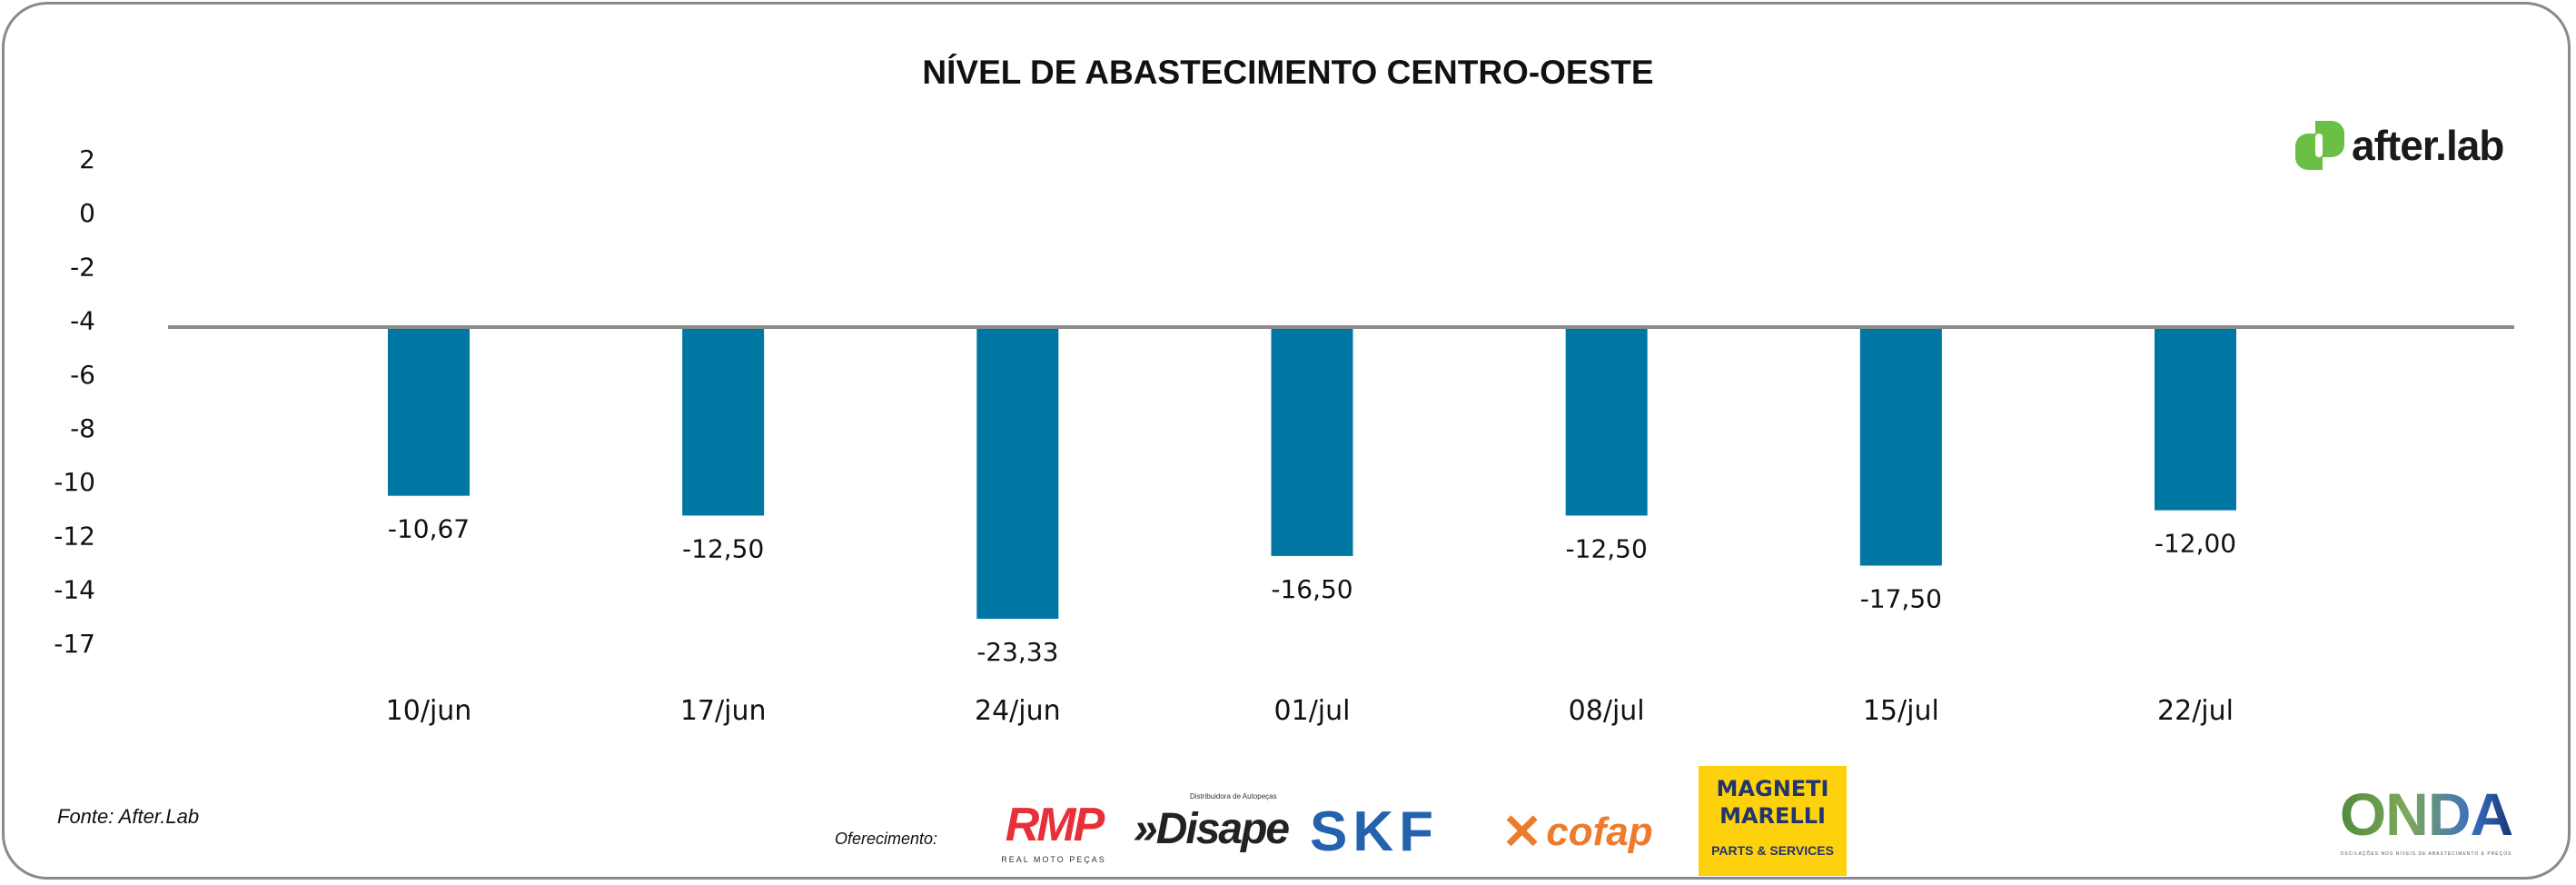  What do you see at coordinates (82, 321) in the screenshot?
I see `y-tick-label: -4` at bounding box center [82, 321].